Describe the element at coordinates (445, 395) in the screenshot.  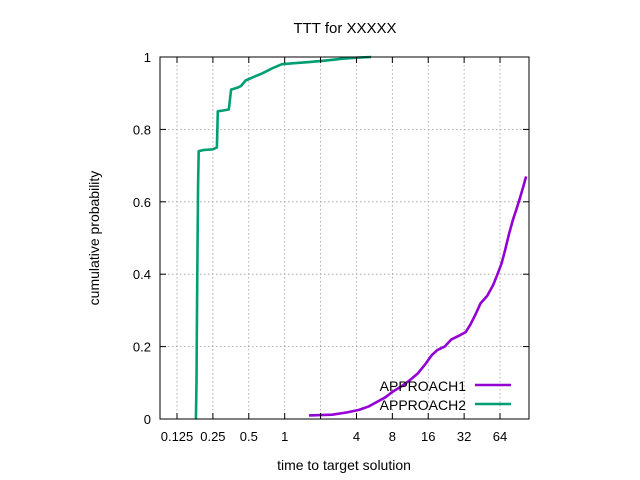
I see `legend: APPROACH1 APPROACH2` at that location.